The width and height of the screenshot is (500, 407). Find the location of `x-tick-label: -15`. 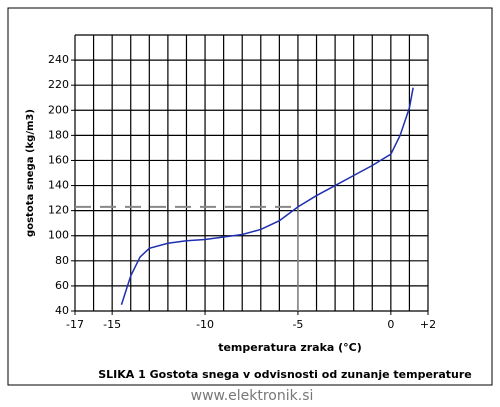

x-tick-label: -15 is located at coordinates (112, 324).